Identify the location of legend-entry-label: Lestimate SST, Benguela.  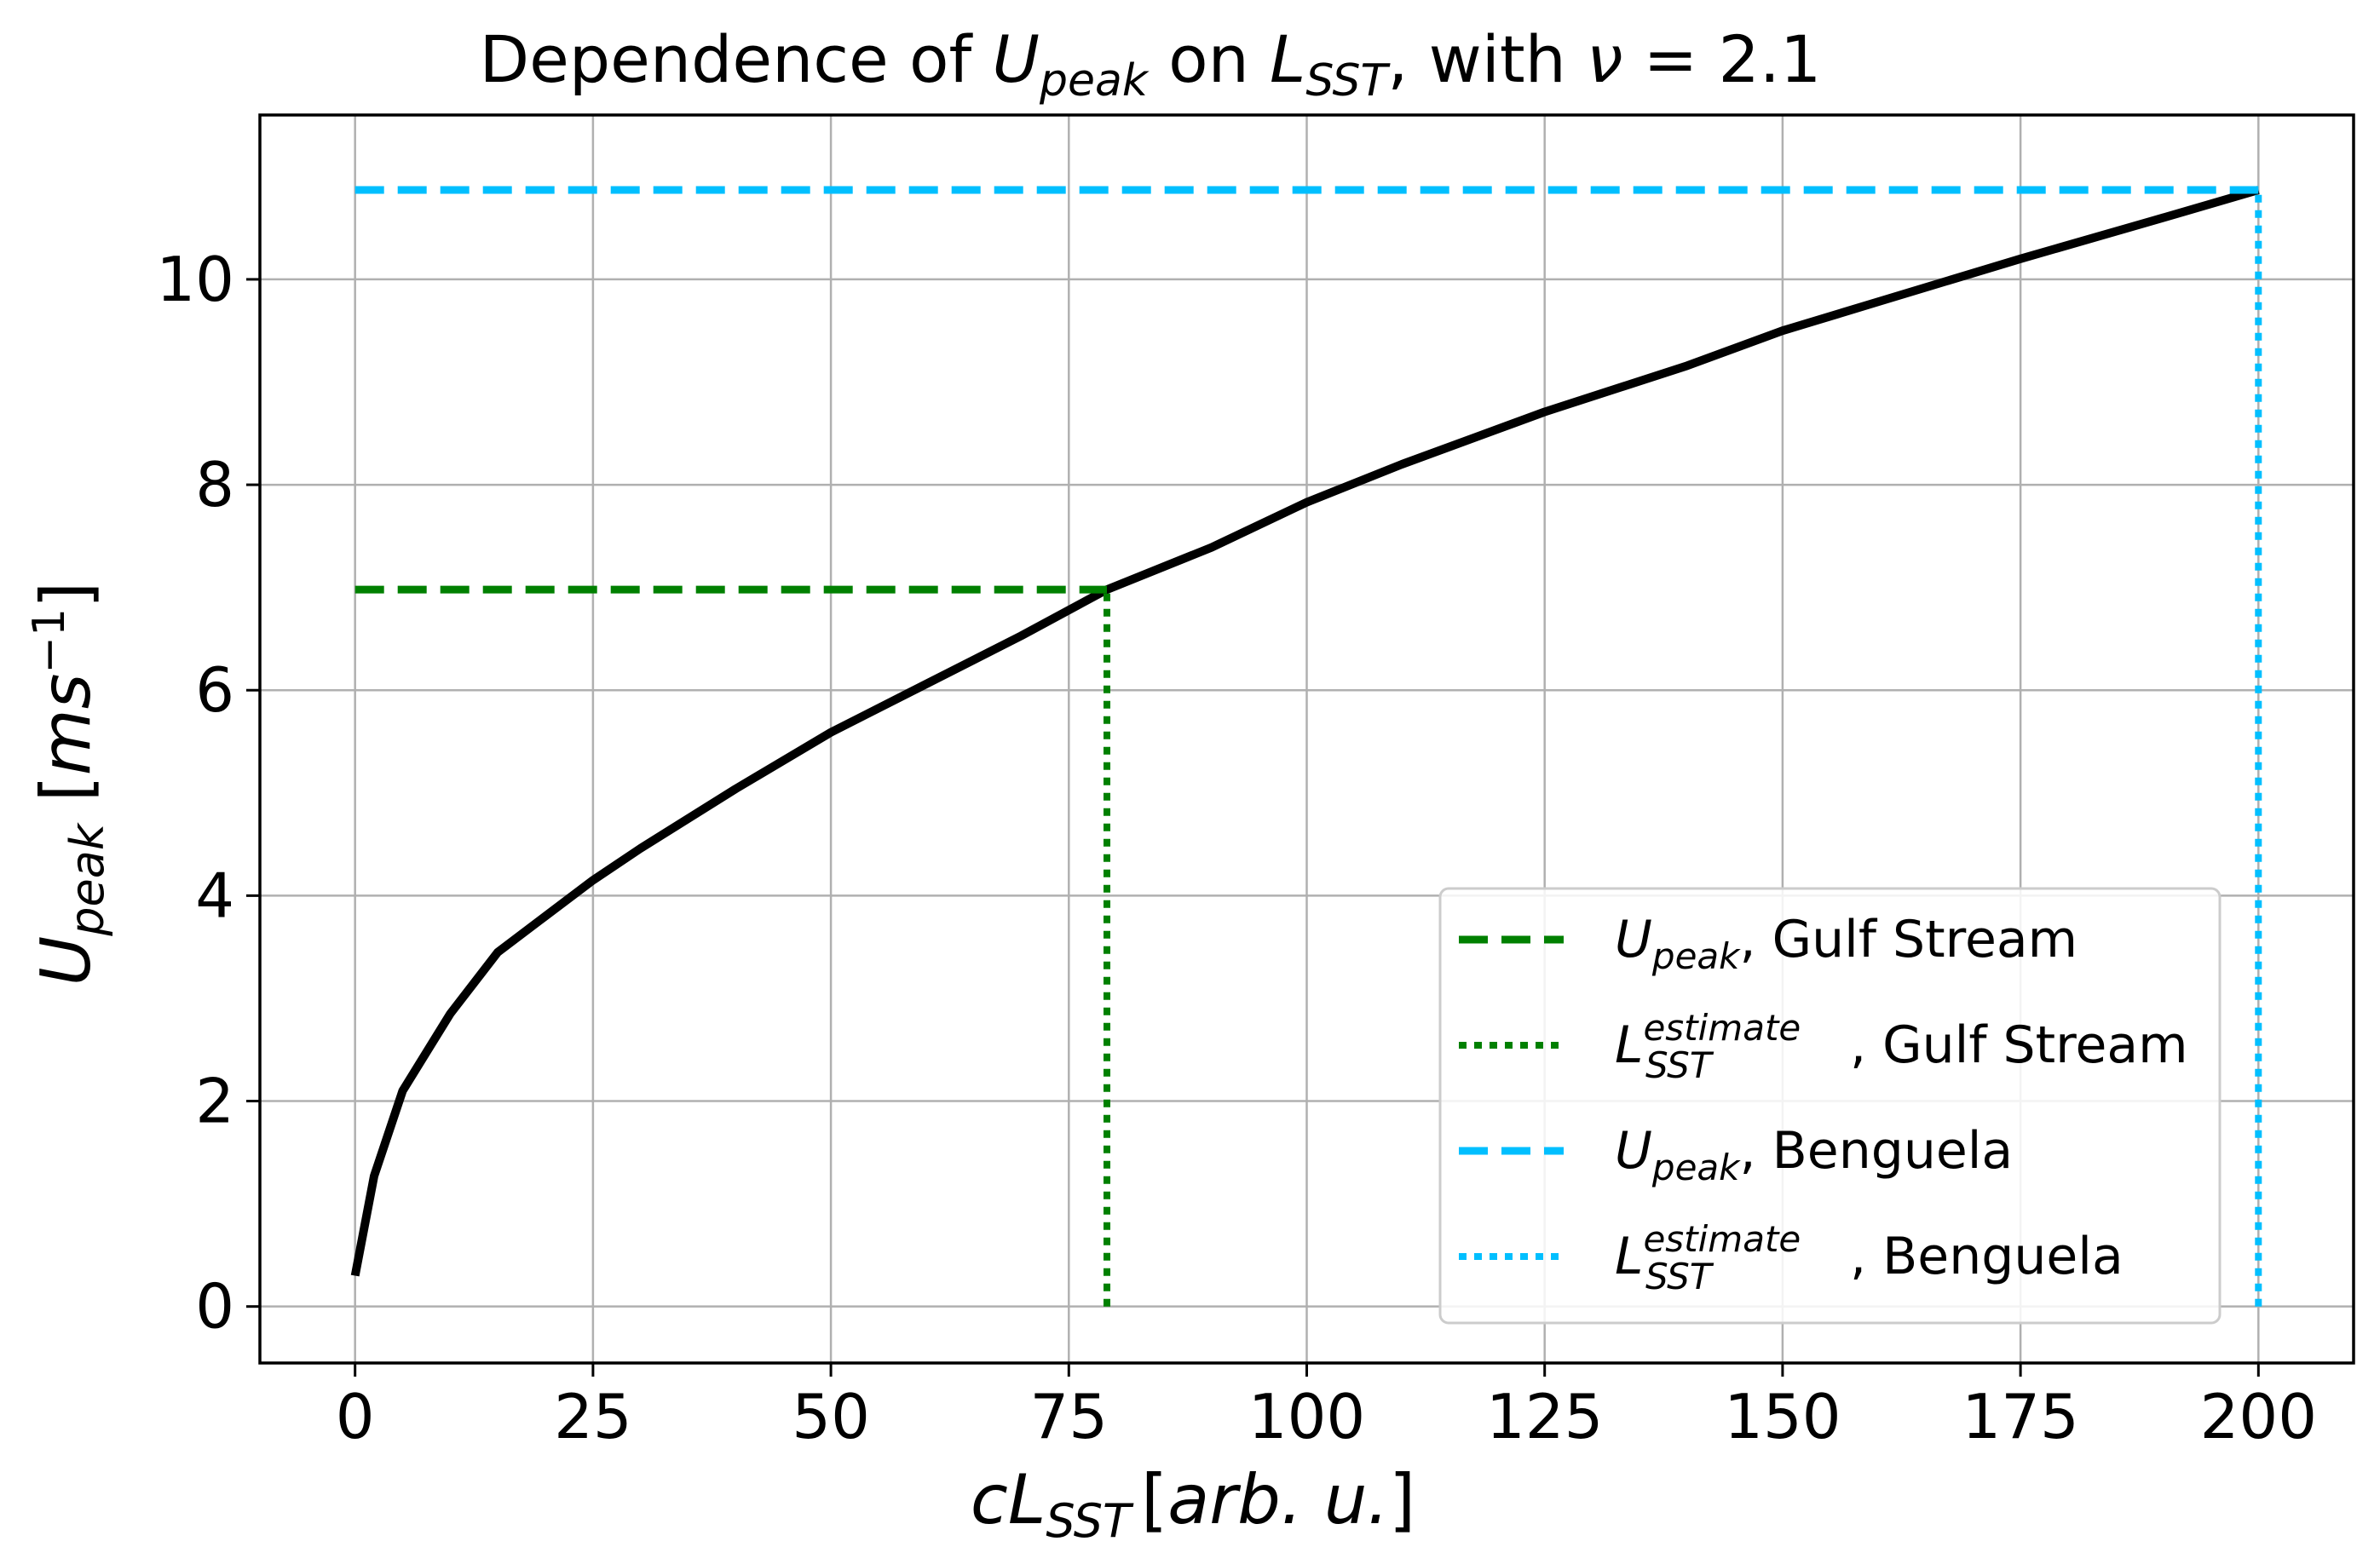
(1869, 1257).